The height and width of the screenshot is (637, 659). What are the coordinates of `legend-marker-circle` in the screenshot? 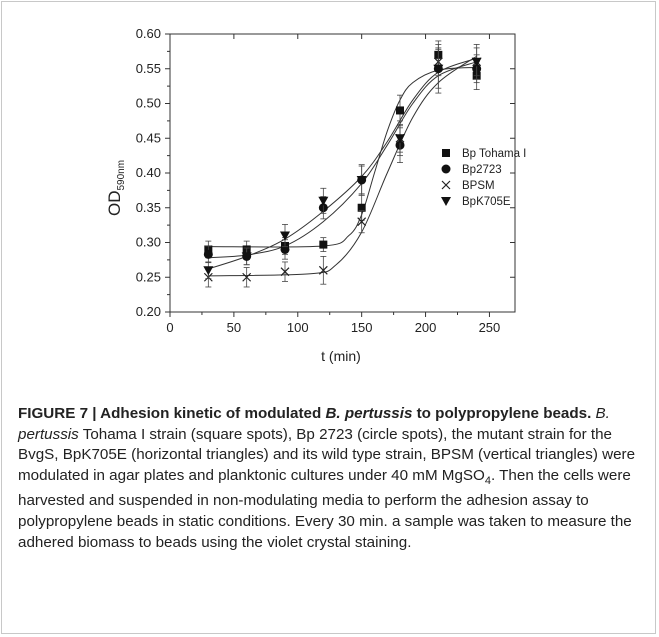 It's located at (446, 169).